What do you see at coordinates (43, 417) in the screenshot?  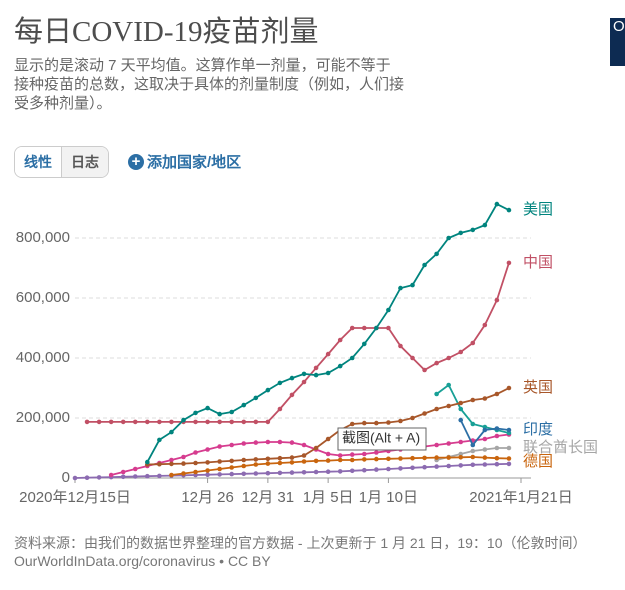 I see `y-tick-label: 200,000` at bounding box center [43, 417].